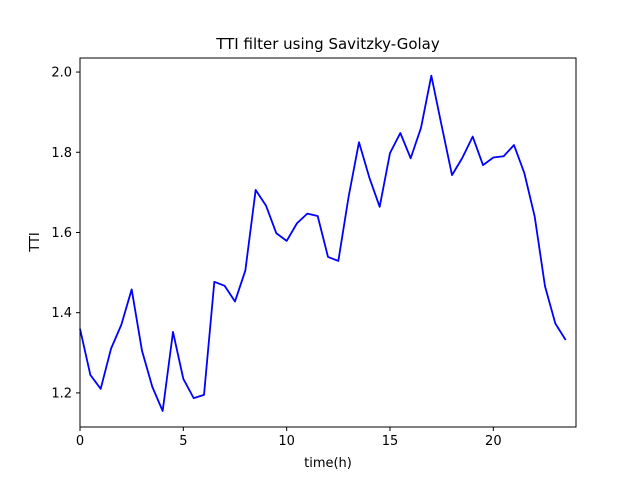 This screenshot has width=640, height=480. I want to click on x-tick-label: 5, so click(183, 441).